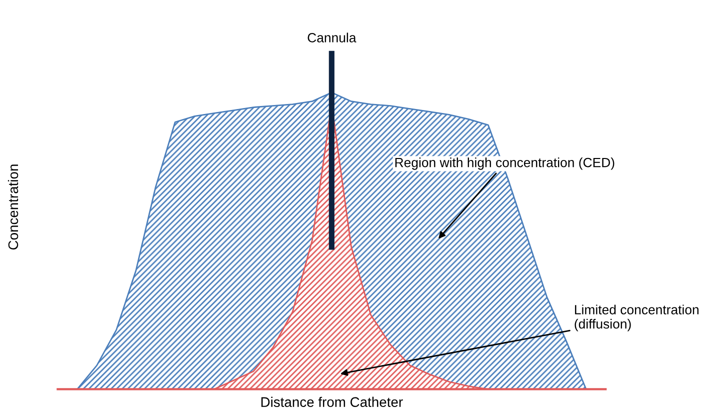 The height and width of the screenshot is (414, 721). What do you see at coordinates (332, 37) in the screenshot?
I see `text: Cannula` at bounding box center [332, 37].